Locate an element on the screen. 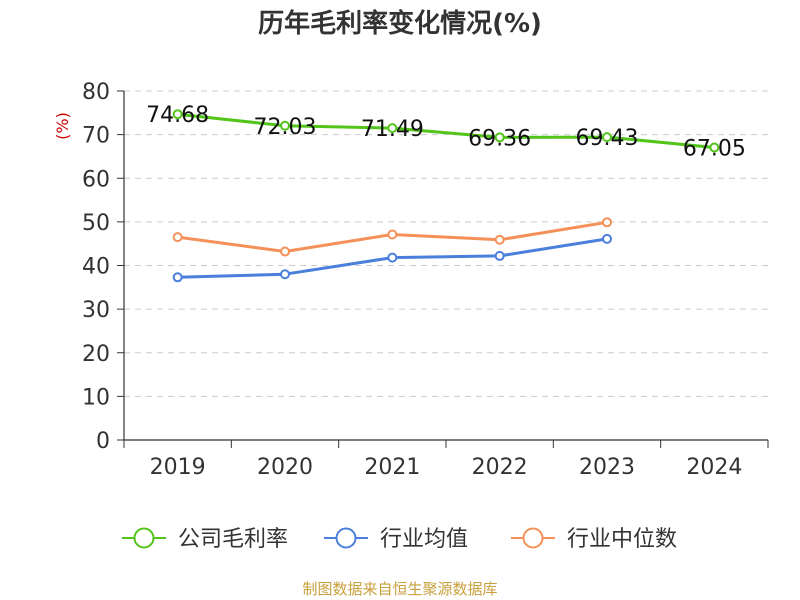 This screenshot has width=800, height=600. y-axis-label: (%) is located at coordinates (62, 126).